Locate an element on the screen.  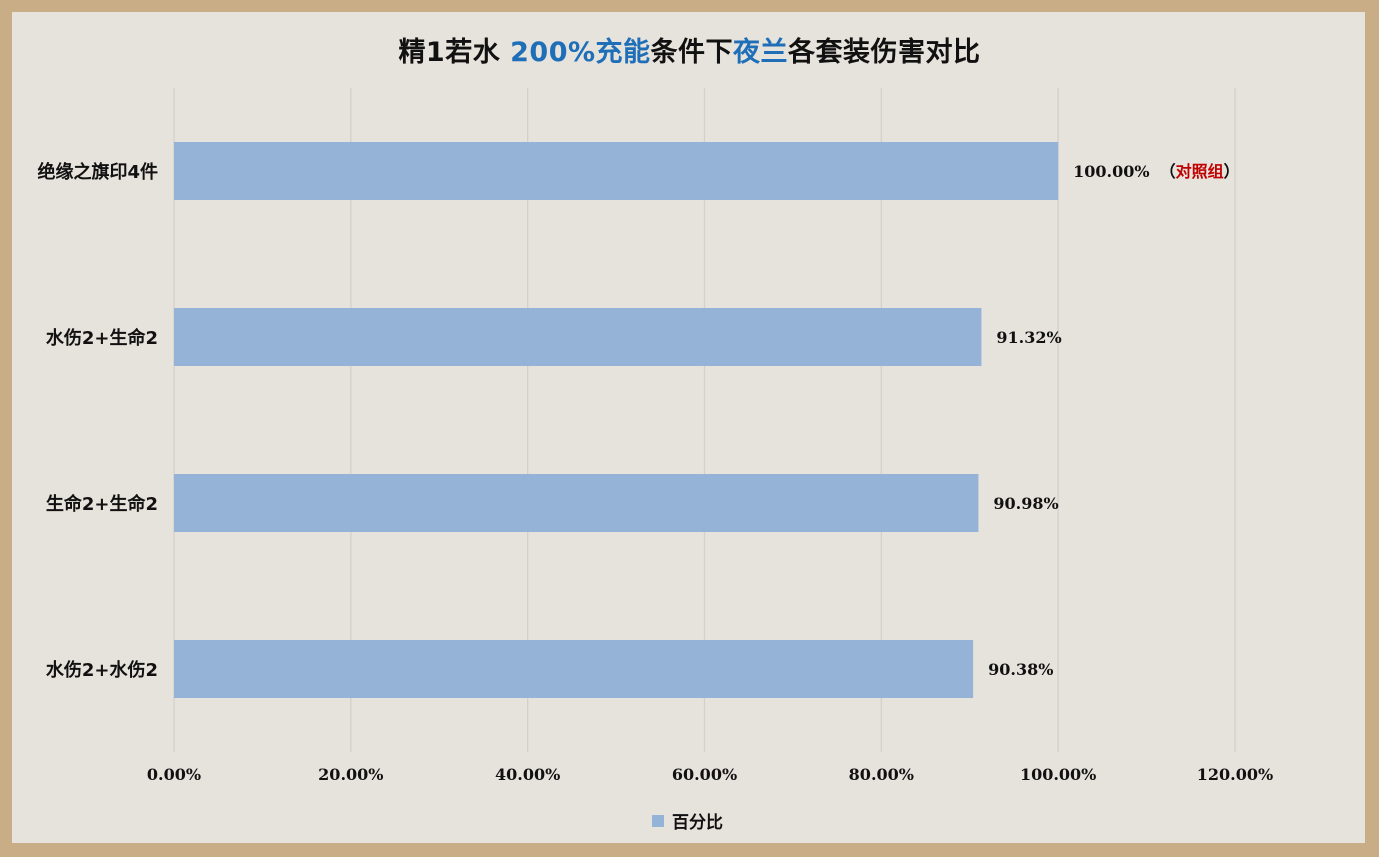
category-label: 水伤2+水伤2 is located at coordinates (102, 670).